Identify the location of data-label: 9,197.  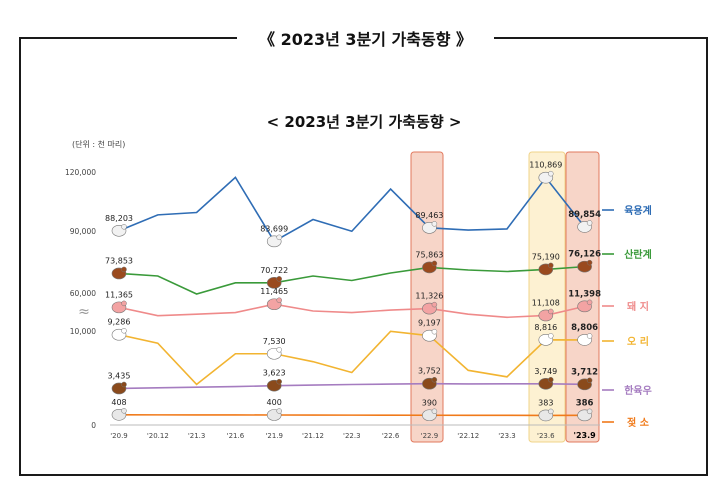
(429, 323).